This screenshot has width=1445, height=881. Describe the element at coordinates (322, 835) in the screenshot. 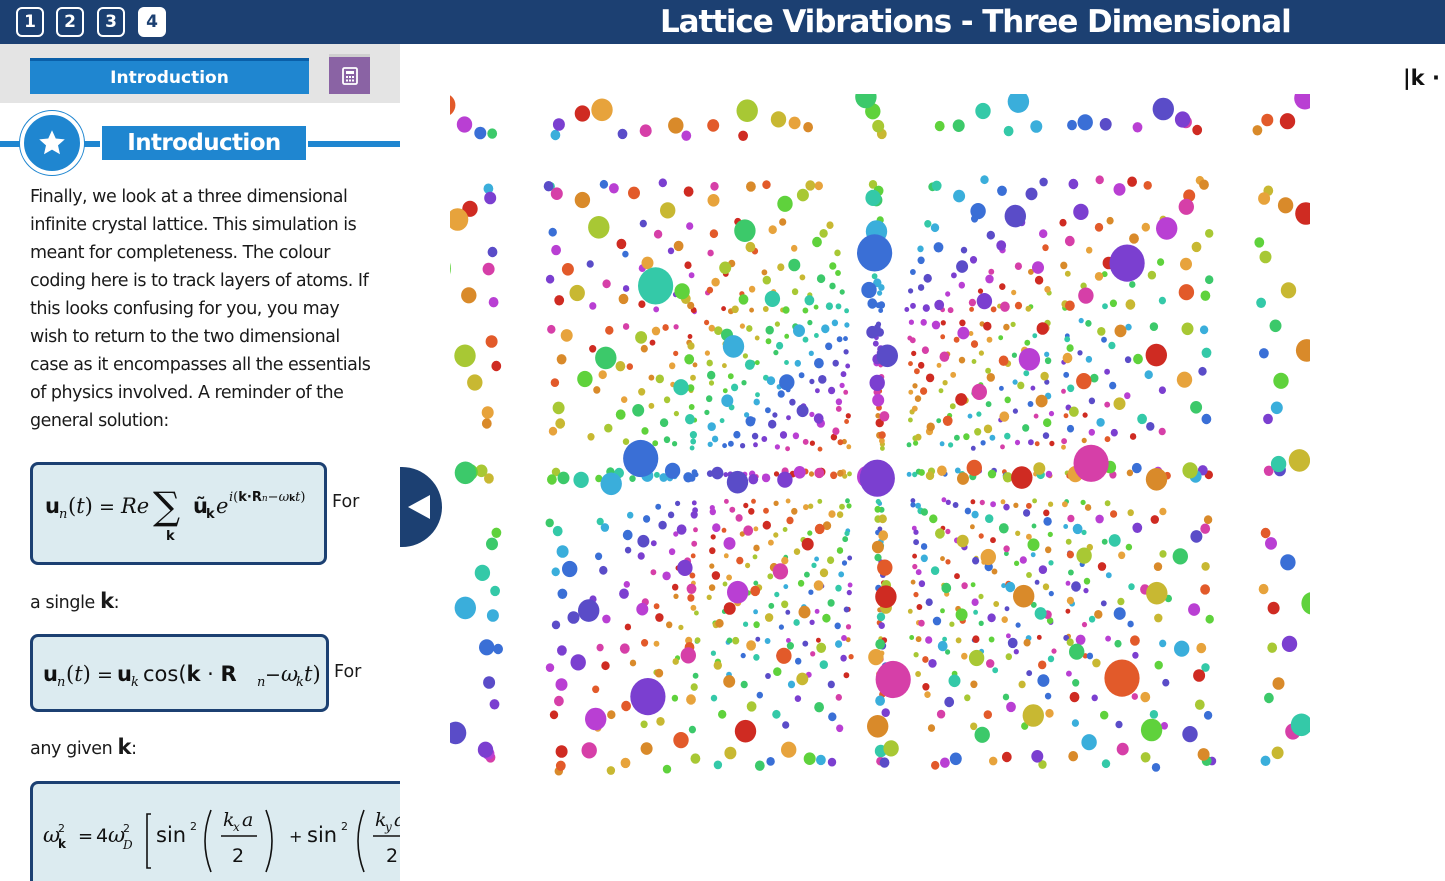

I see `svg-text: sin` at that location.